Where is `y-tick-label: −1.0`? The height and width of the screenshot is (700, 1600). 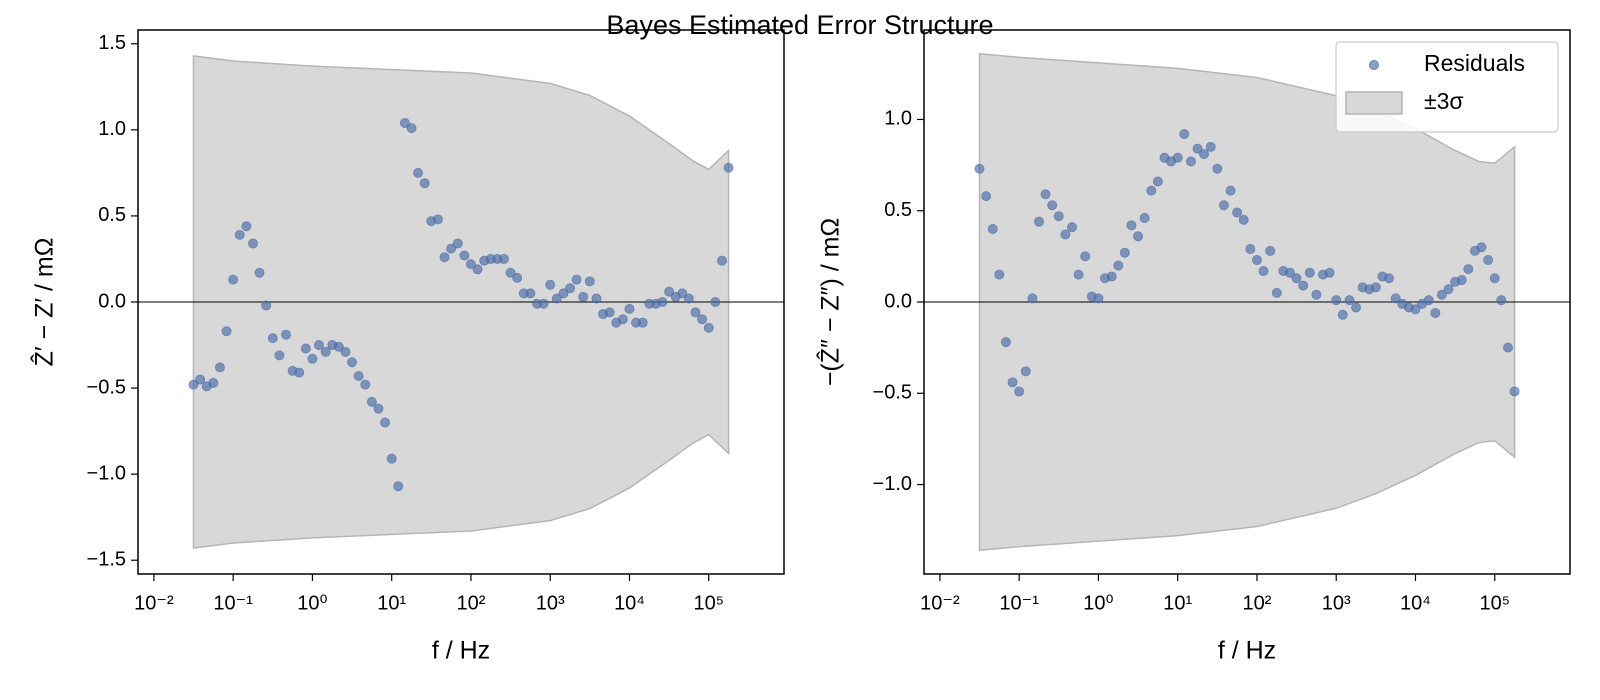
y-tick-label: −1.0 is located at coordinates (892, 484).